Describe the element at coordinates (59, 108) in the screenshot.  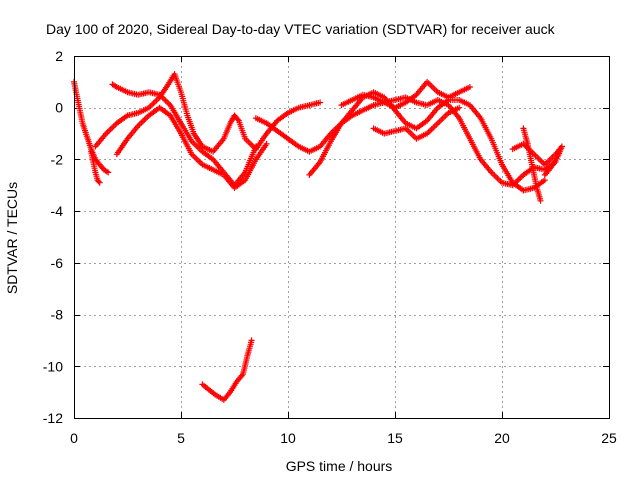
I see `y-tick-label: 0` at that location.